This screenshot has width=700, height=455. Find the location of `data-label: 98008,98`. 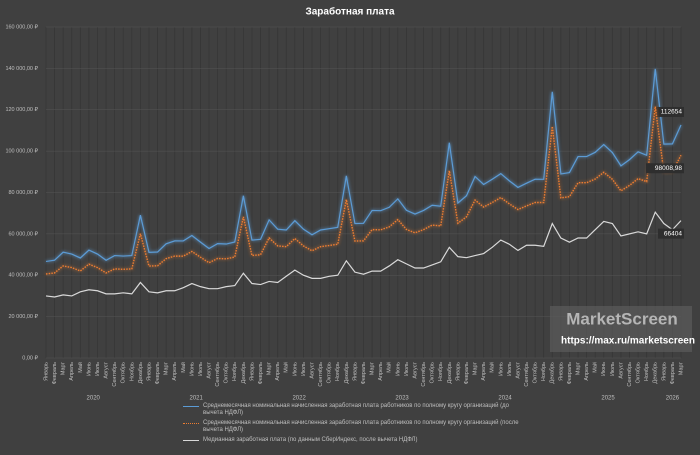

data-label: 98008,98 is located at coordinates (668, 168).